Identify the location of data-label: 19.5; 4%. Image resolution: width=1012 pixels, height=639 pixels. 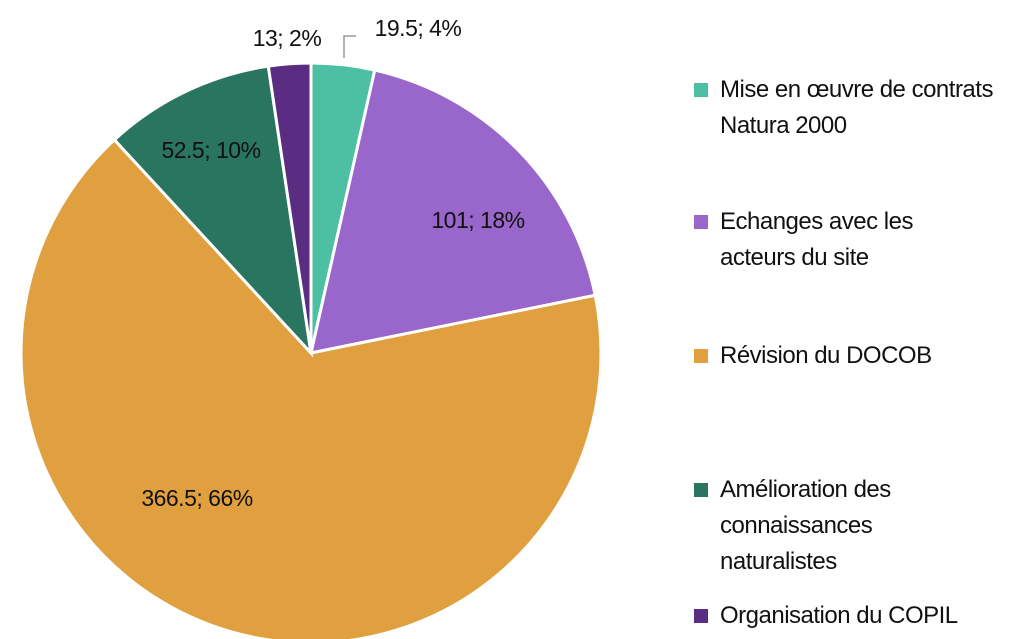
(418, 28).